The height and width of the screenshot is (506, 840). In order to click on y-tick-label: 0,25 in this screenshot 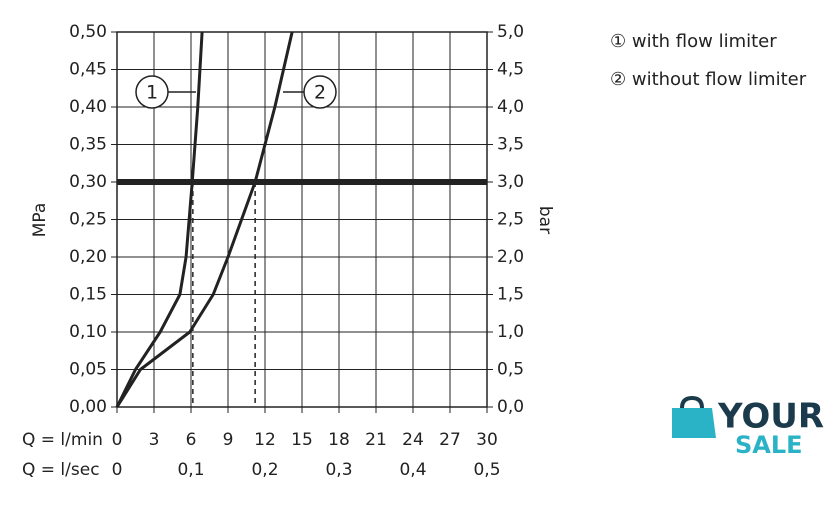, I will do `click(88, 220)`.